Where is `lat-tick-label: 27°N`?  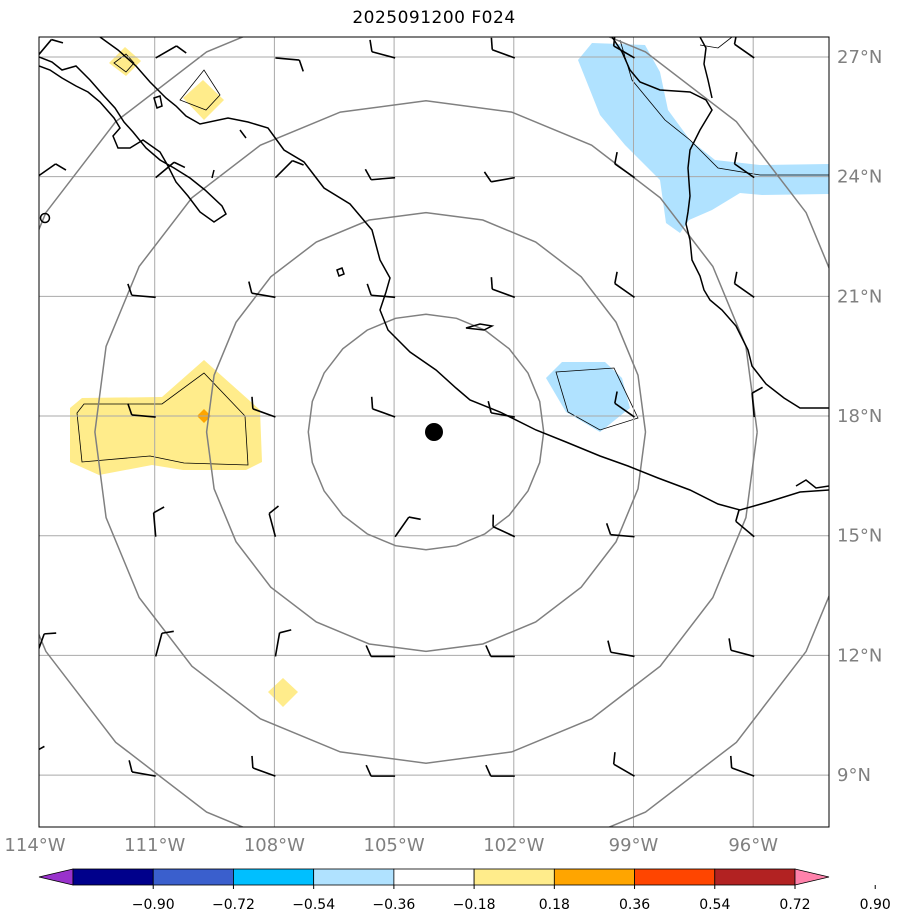
lat-tick-label: 27°N is located at coordinates (859, 57).